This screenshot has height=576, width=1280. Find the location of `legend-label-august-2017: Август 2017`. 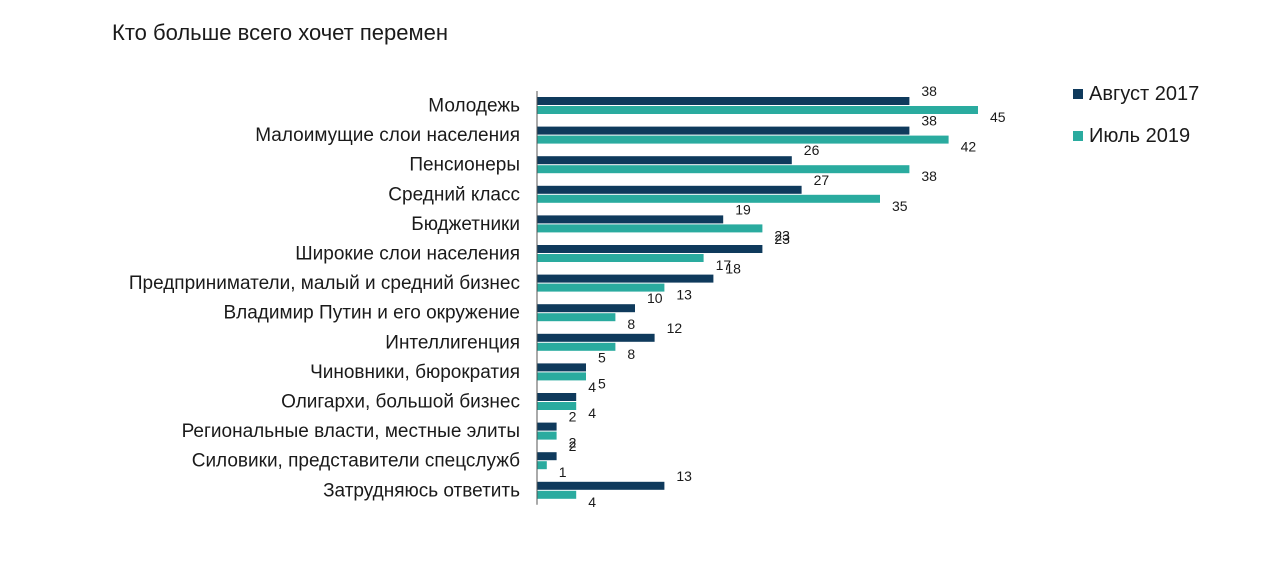

legend-label-august-2017: Август 2017 is located at coordinates (1144, 93).